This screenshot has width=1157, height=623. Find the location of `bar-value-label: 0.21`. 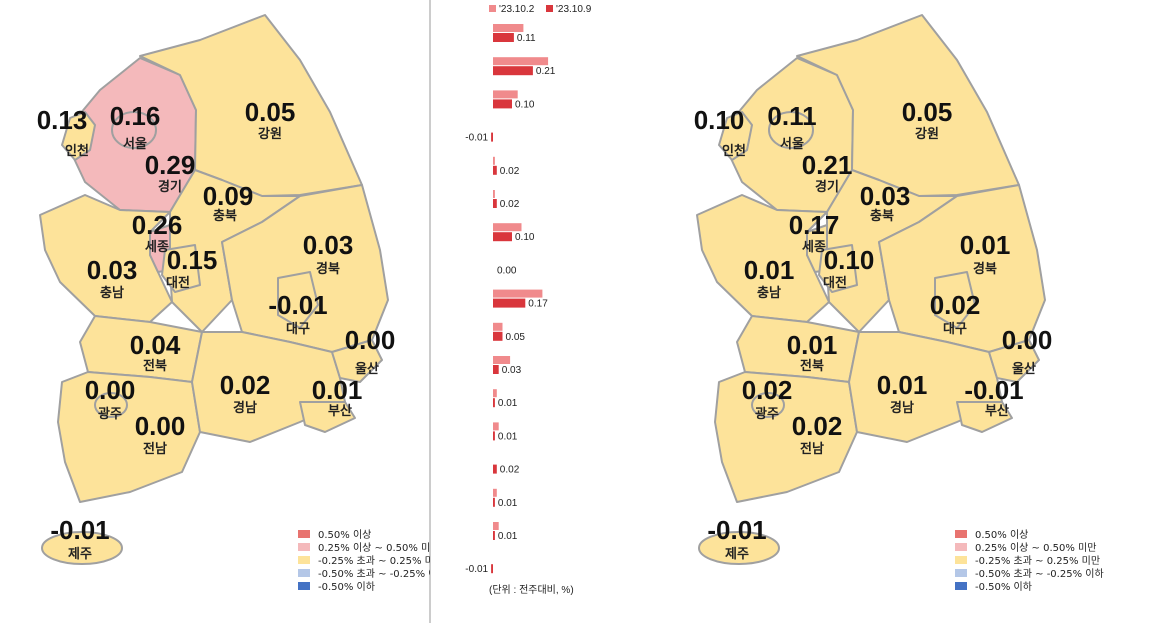

bar-value-label: 0.21 is located at coordinates (546, 71).